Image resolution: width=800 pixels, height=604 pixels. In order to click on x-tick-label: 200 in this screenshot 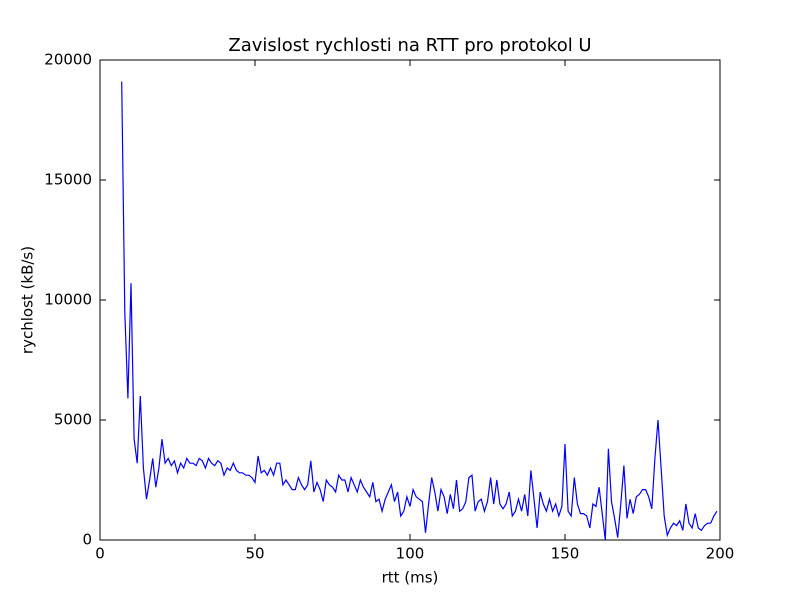, I will do `click(720, 554)`.